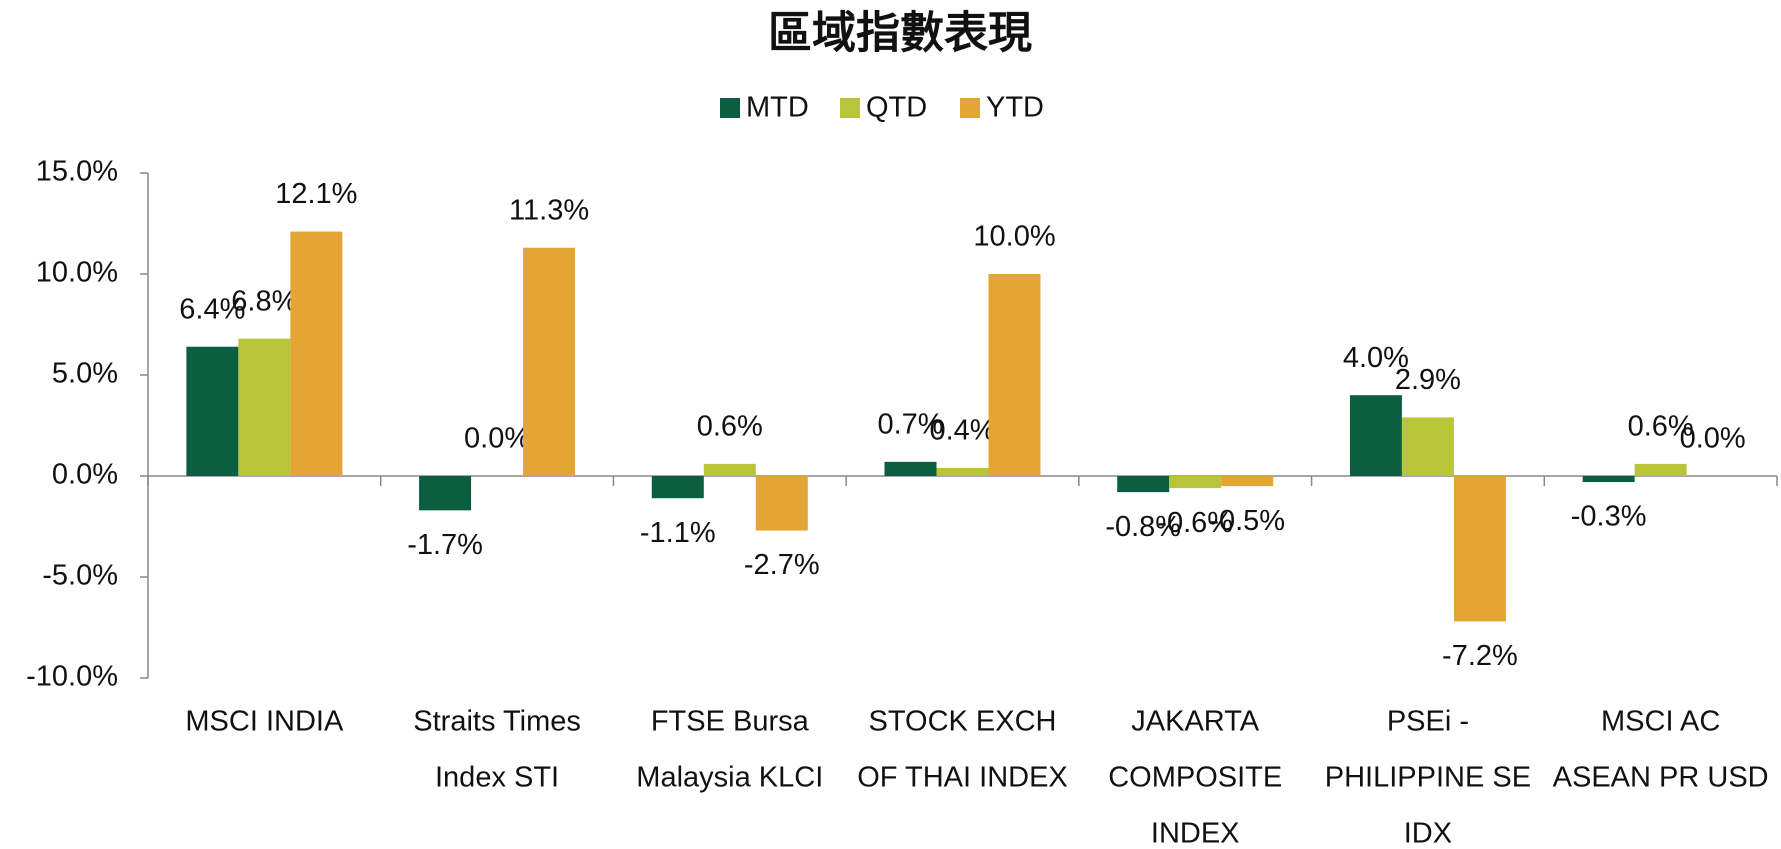 The width and height of the screenshot is (1781, 849). What do you see at coordinates (497, 778) in the screenshot?
I see `x-tick-label: Index STI` at bounding box center [497, 778].